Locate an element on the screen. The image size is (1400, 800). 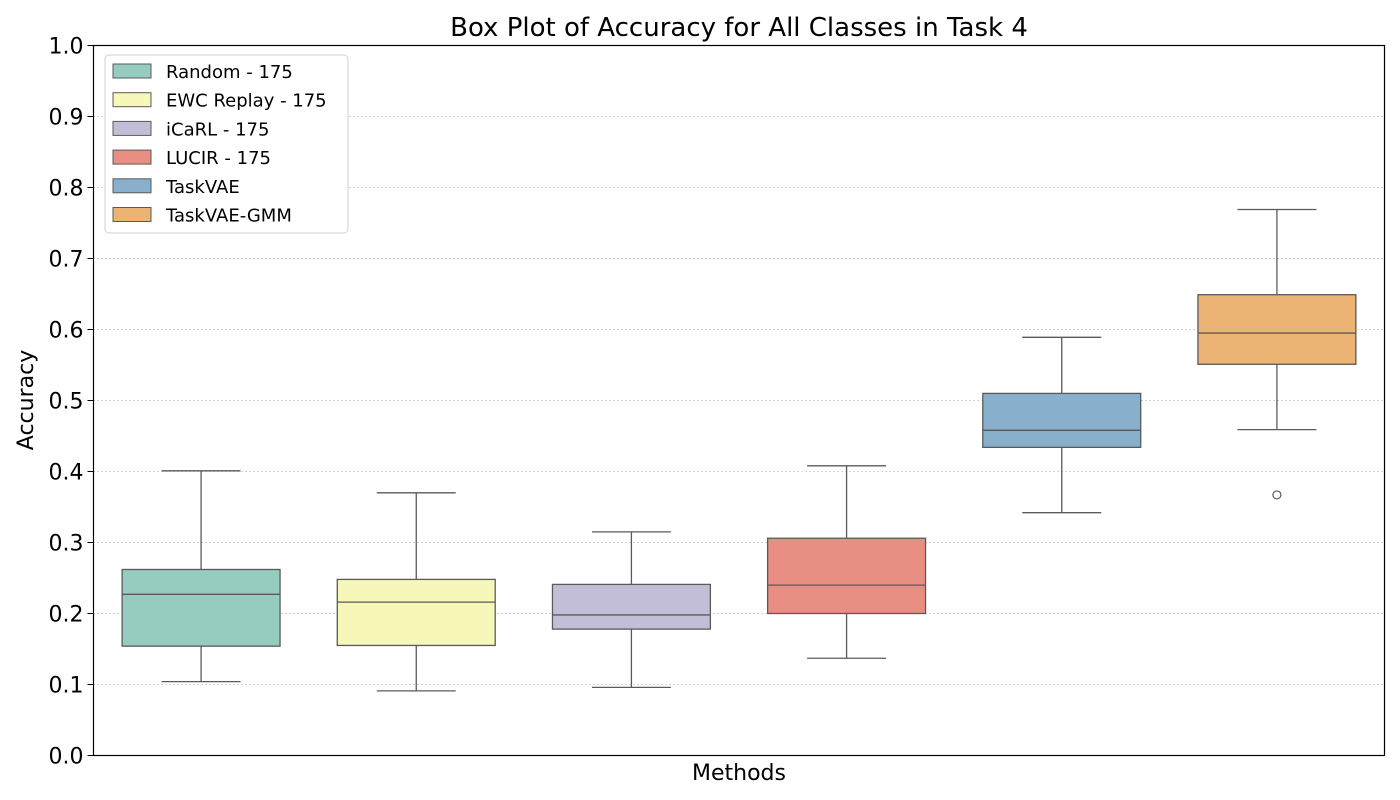
legend-label: EWC Replay - 175 is located at coordinates (246, 101).